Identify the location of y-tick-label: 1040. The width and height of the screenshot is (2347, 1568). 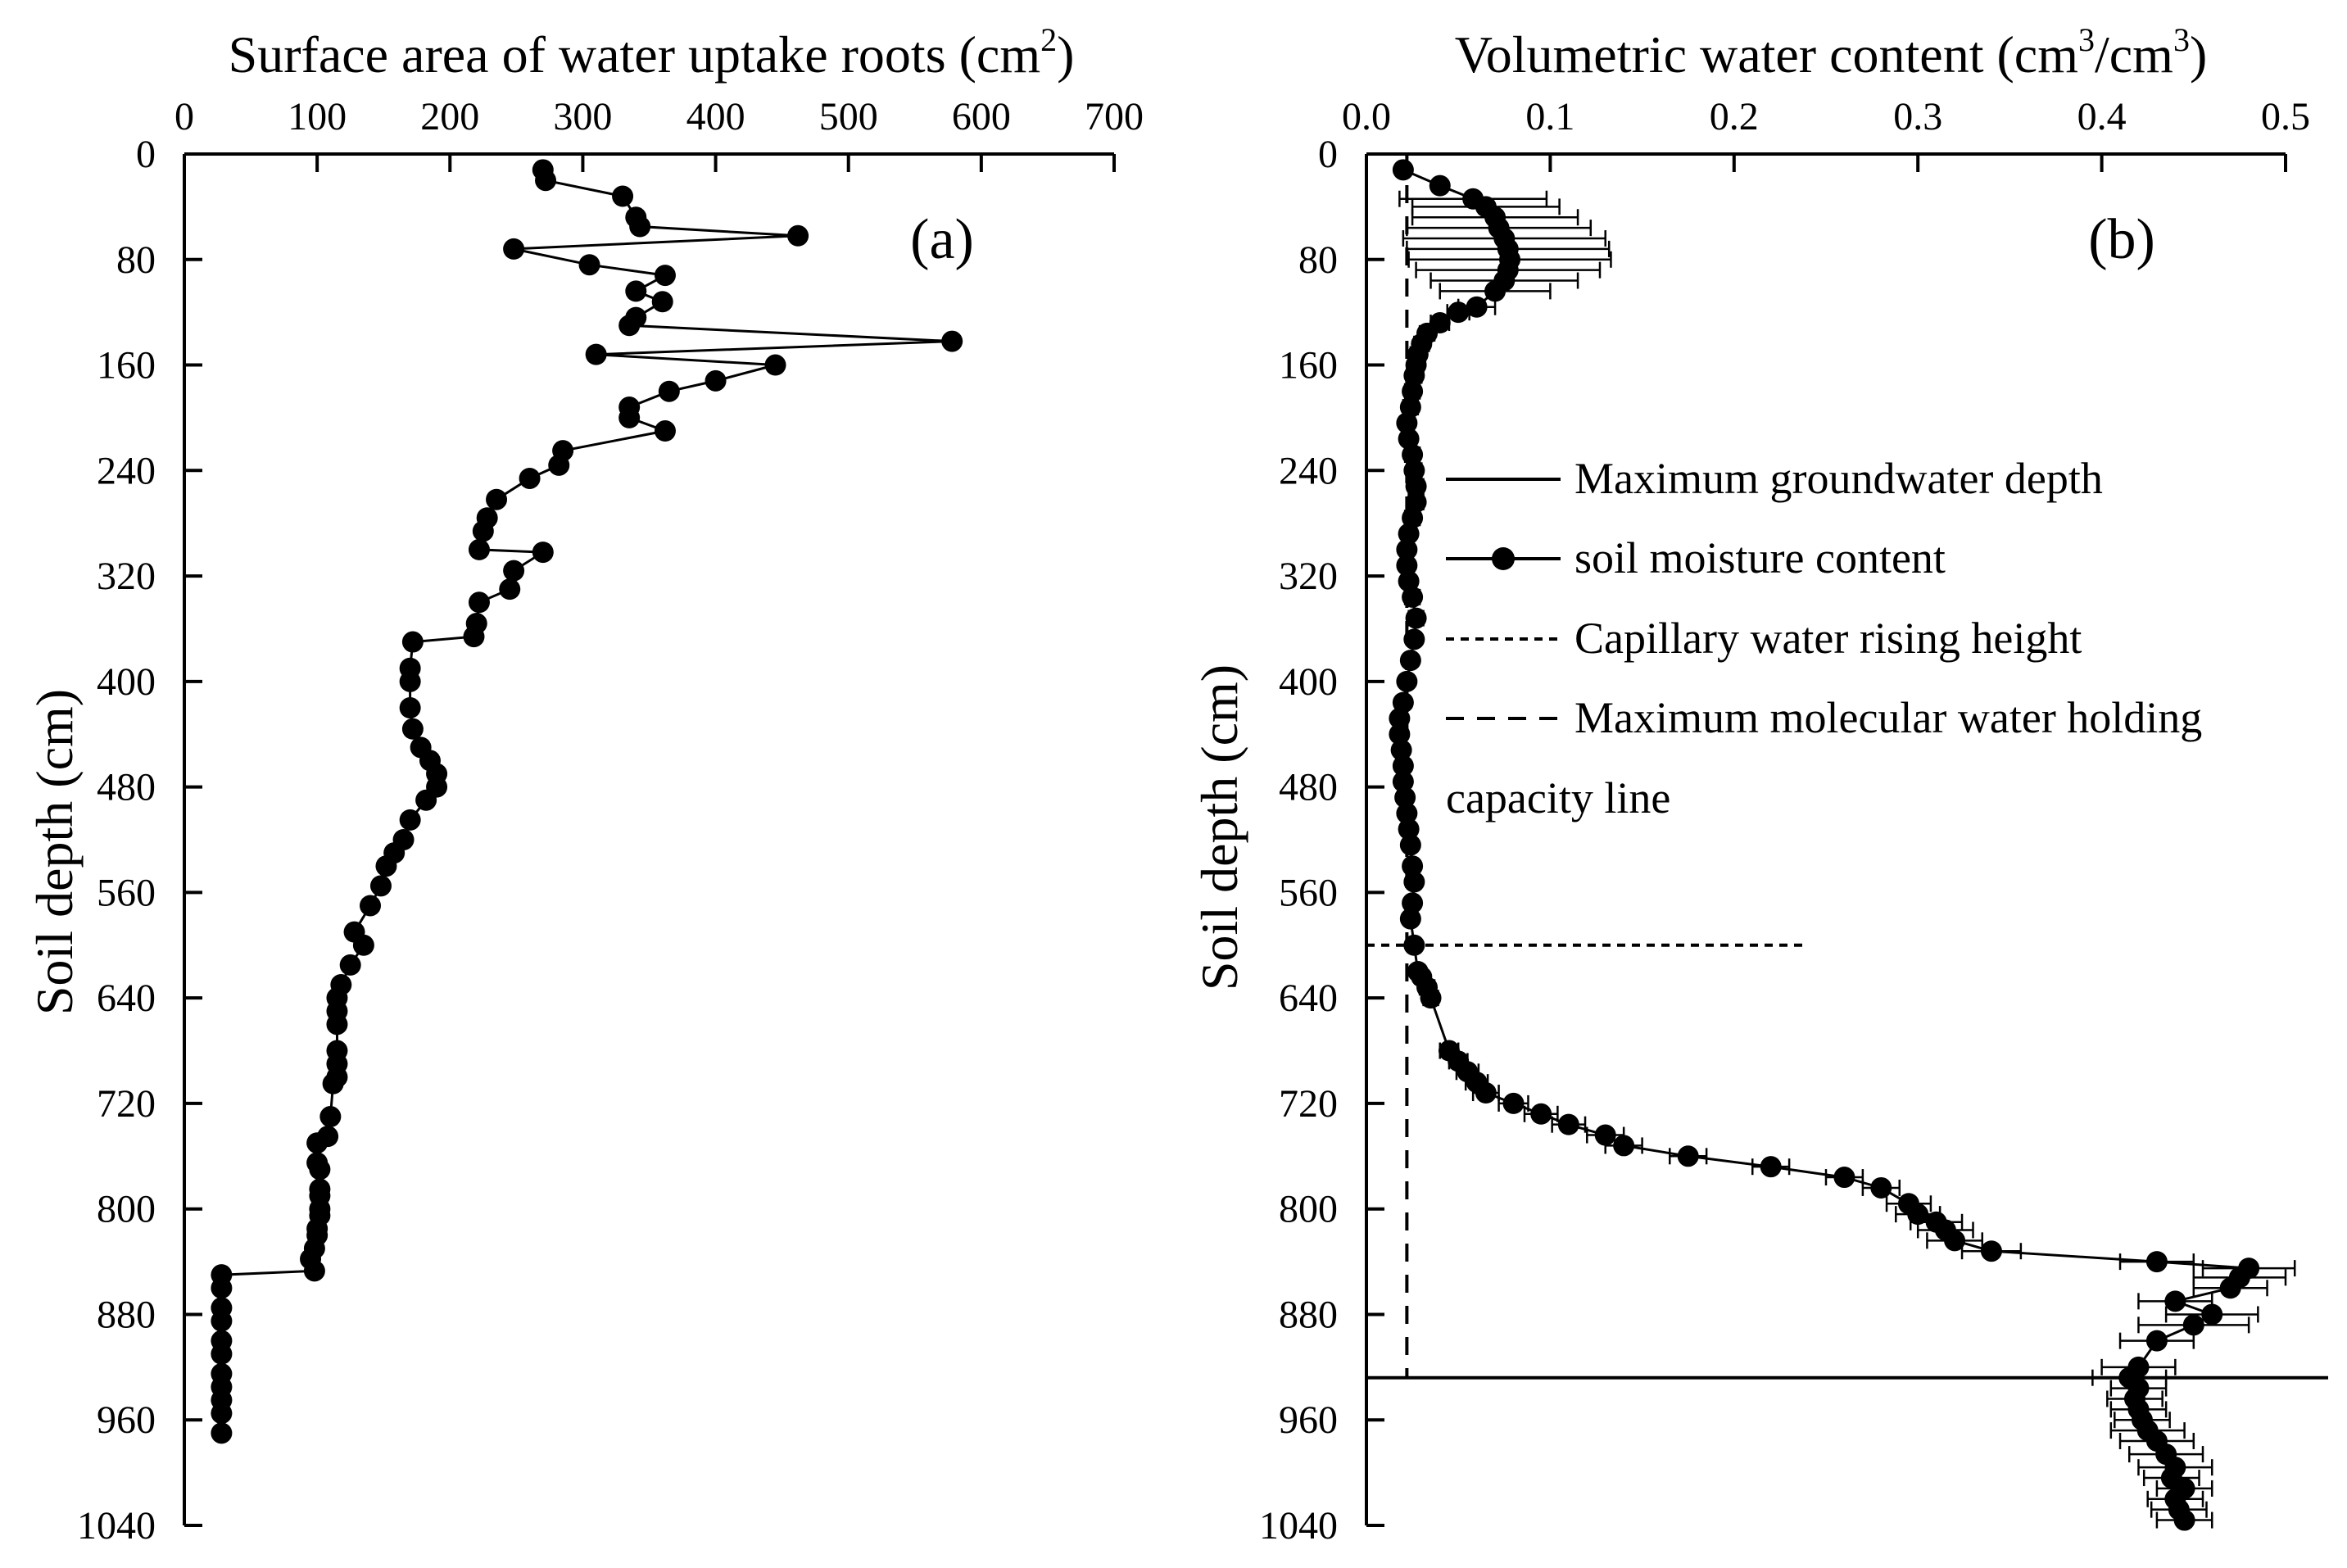
(1298, 1526).